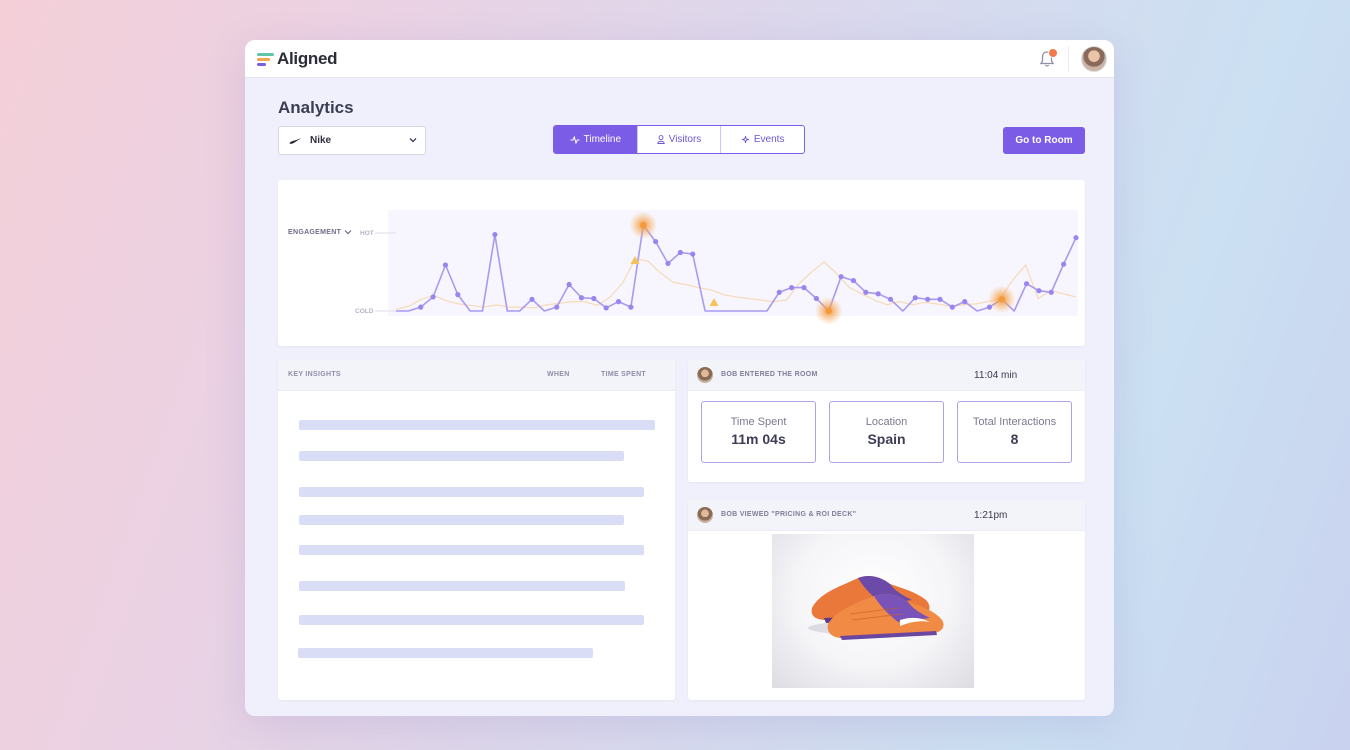  What do you see at coordinates (991, 515) in the screenshot?
I see `event-time: 1:21pm` at bounding box center [991, 515].